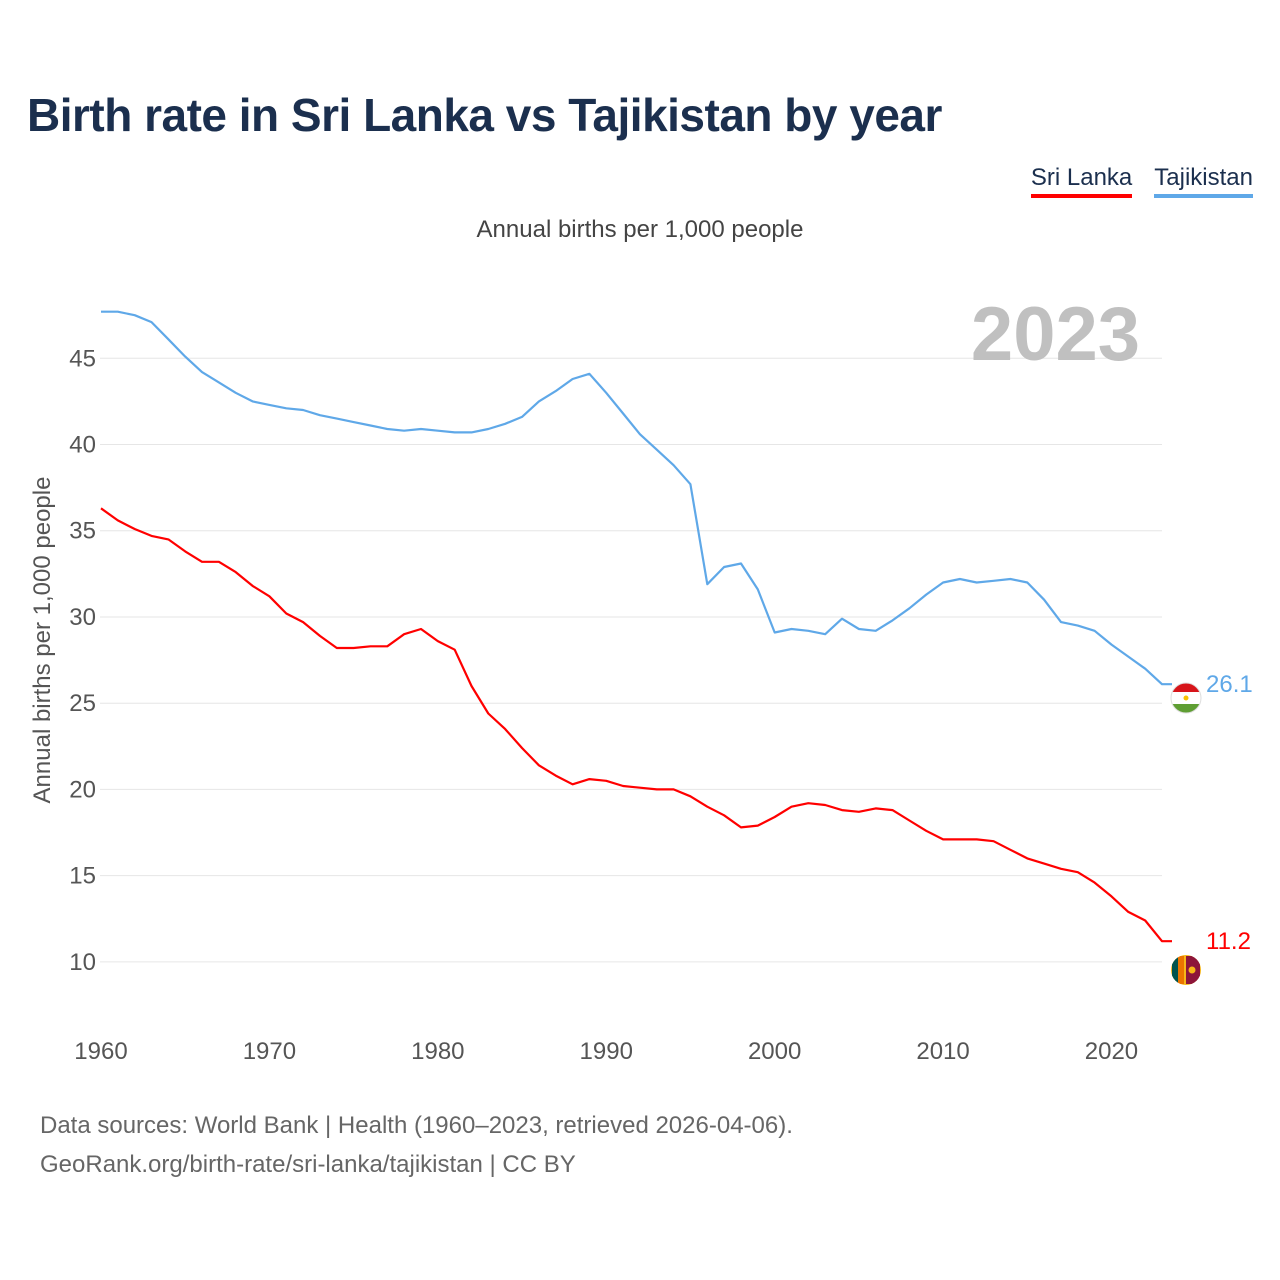 This screenshot has width=1280, height=1280. Describe the element at coordinates (1141, 181) in the screenshot. I see `legend: Sri Lanka Tajikistan` at that location.